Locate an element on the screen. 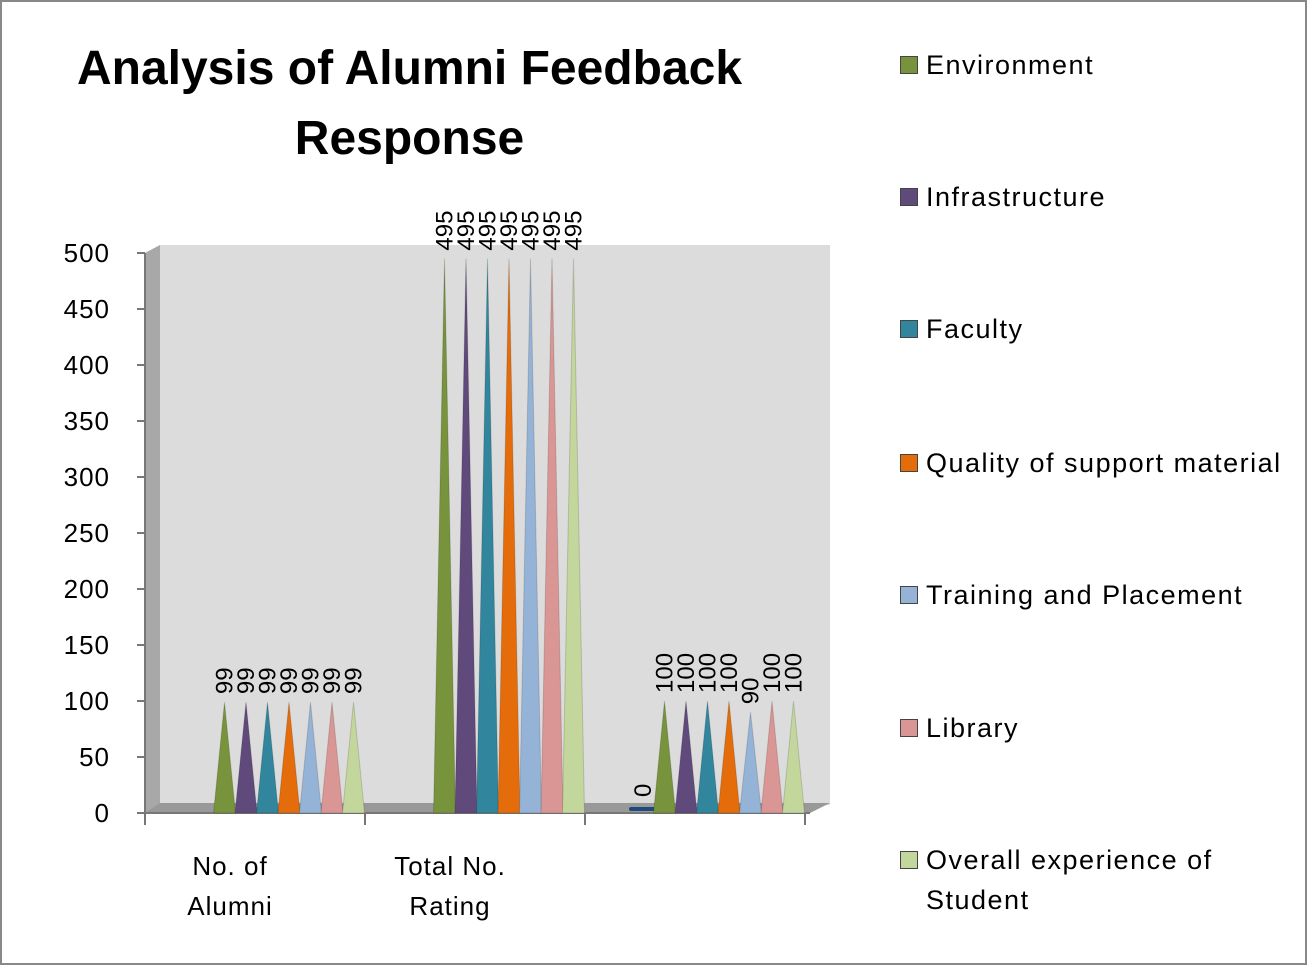  x-tick-label: Total No. Rating is located at coordinates (450, 886).